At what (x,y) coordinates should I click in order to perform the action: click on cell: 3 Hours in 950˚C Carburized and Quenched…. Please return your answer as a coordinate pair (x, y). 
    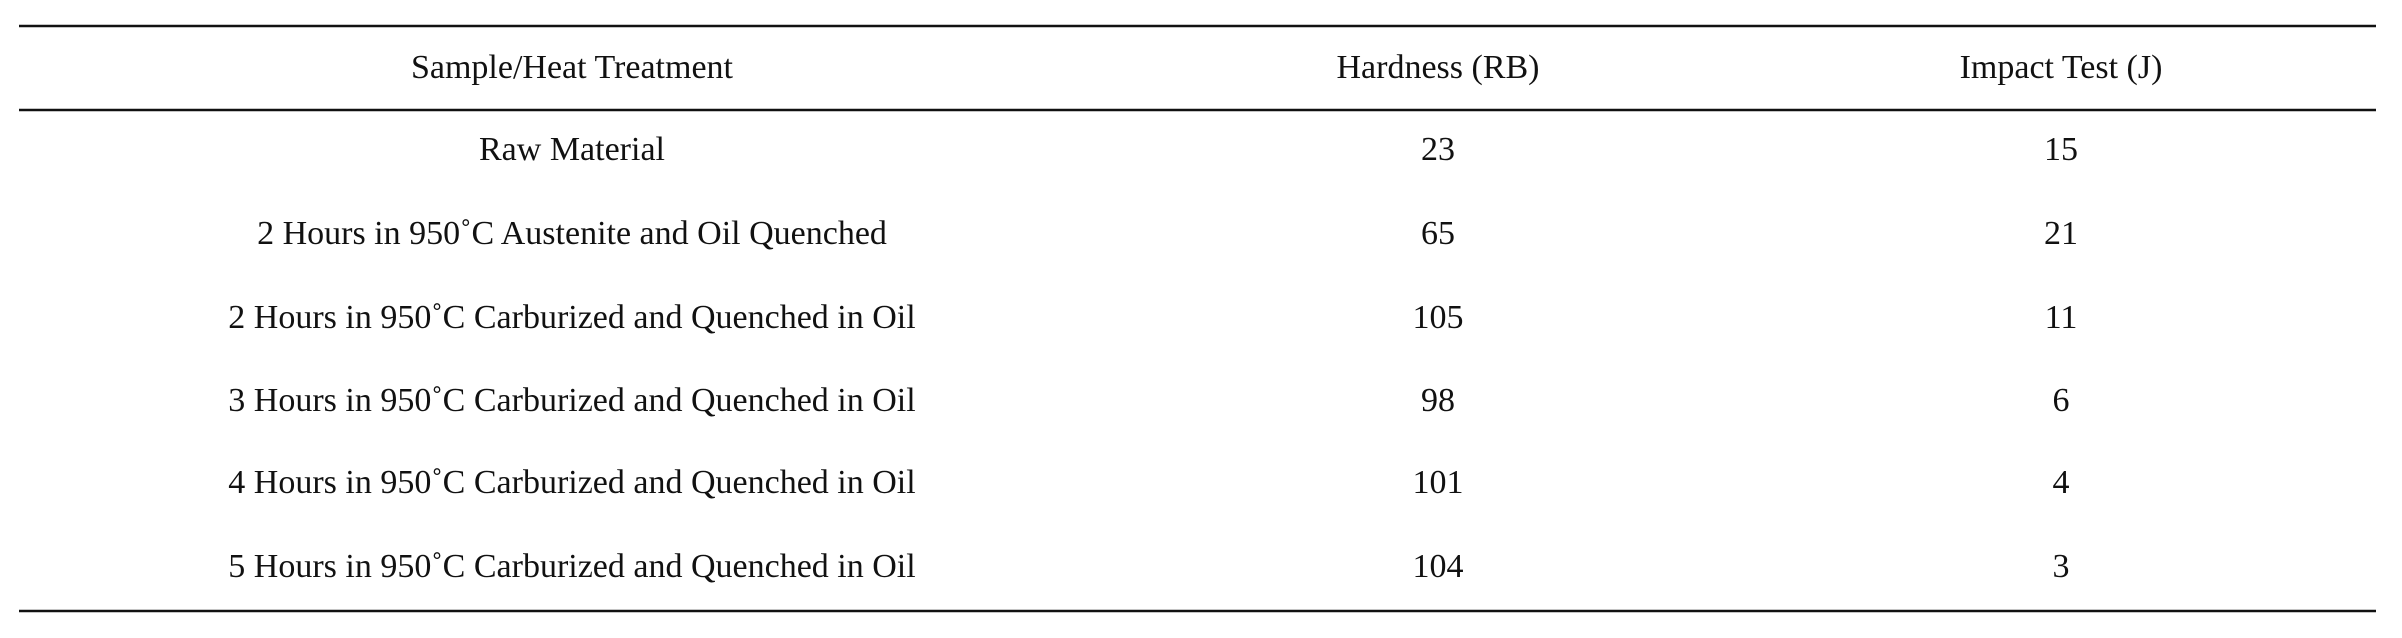
    Looking at the image, I should click on (571, 400).